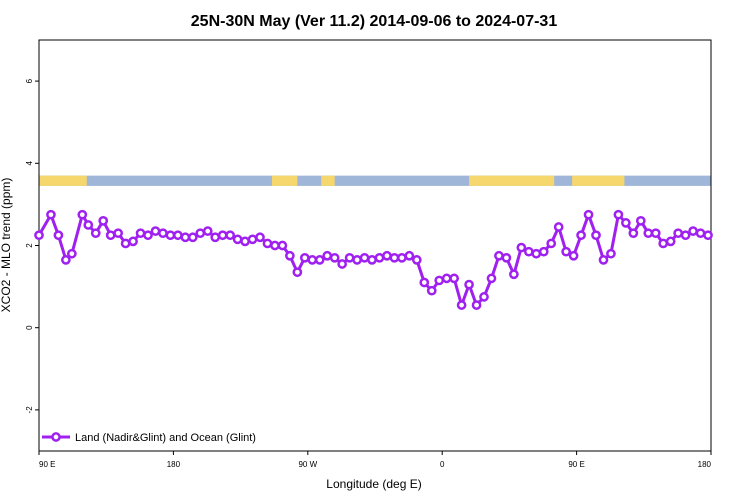 The width and height of the screenshot is (750, 500). I want to click on land-ocean-strip, so click(375, 180).